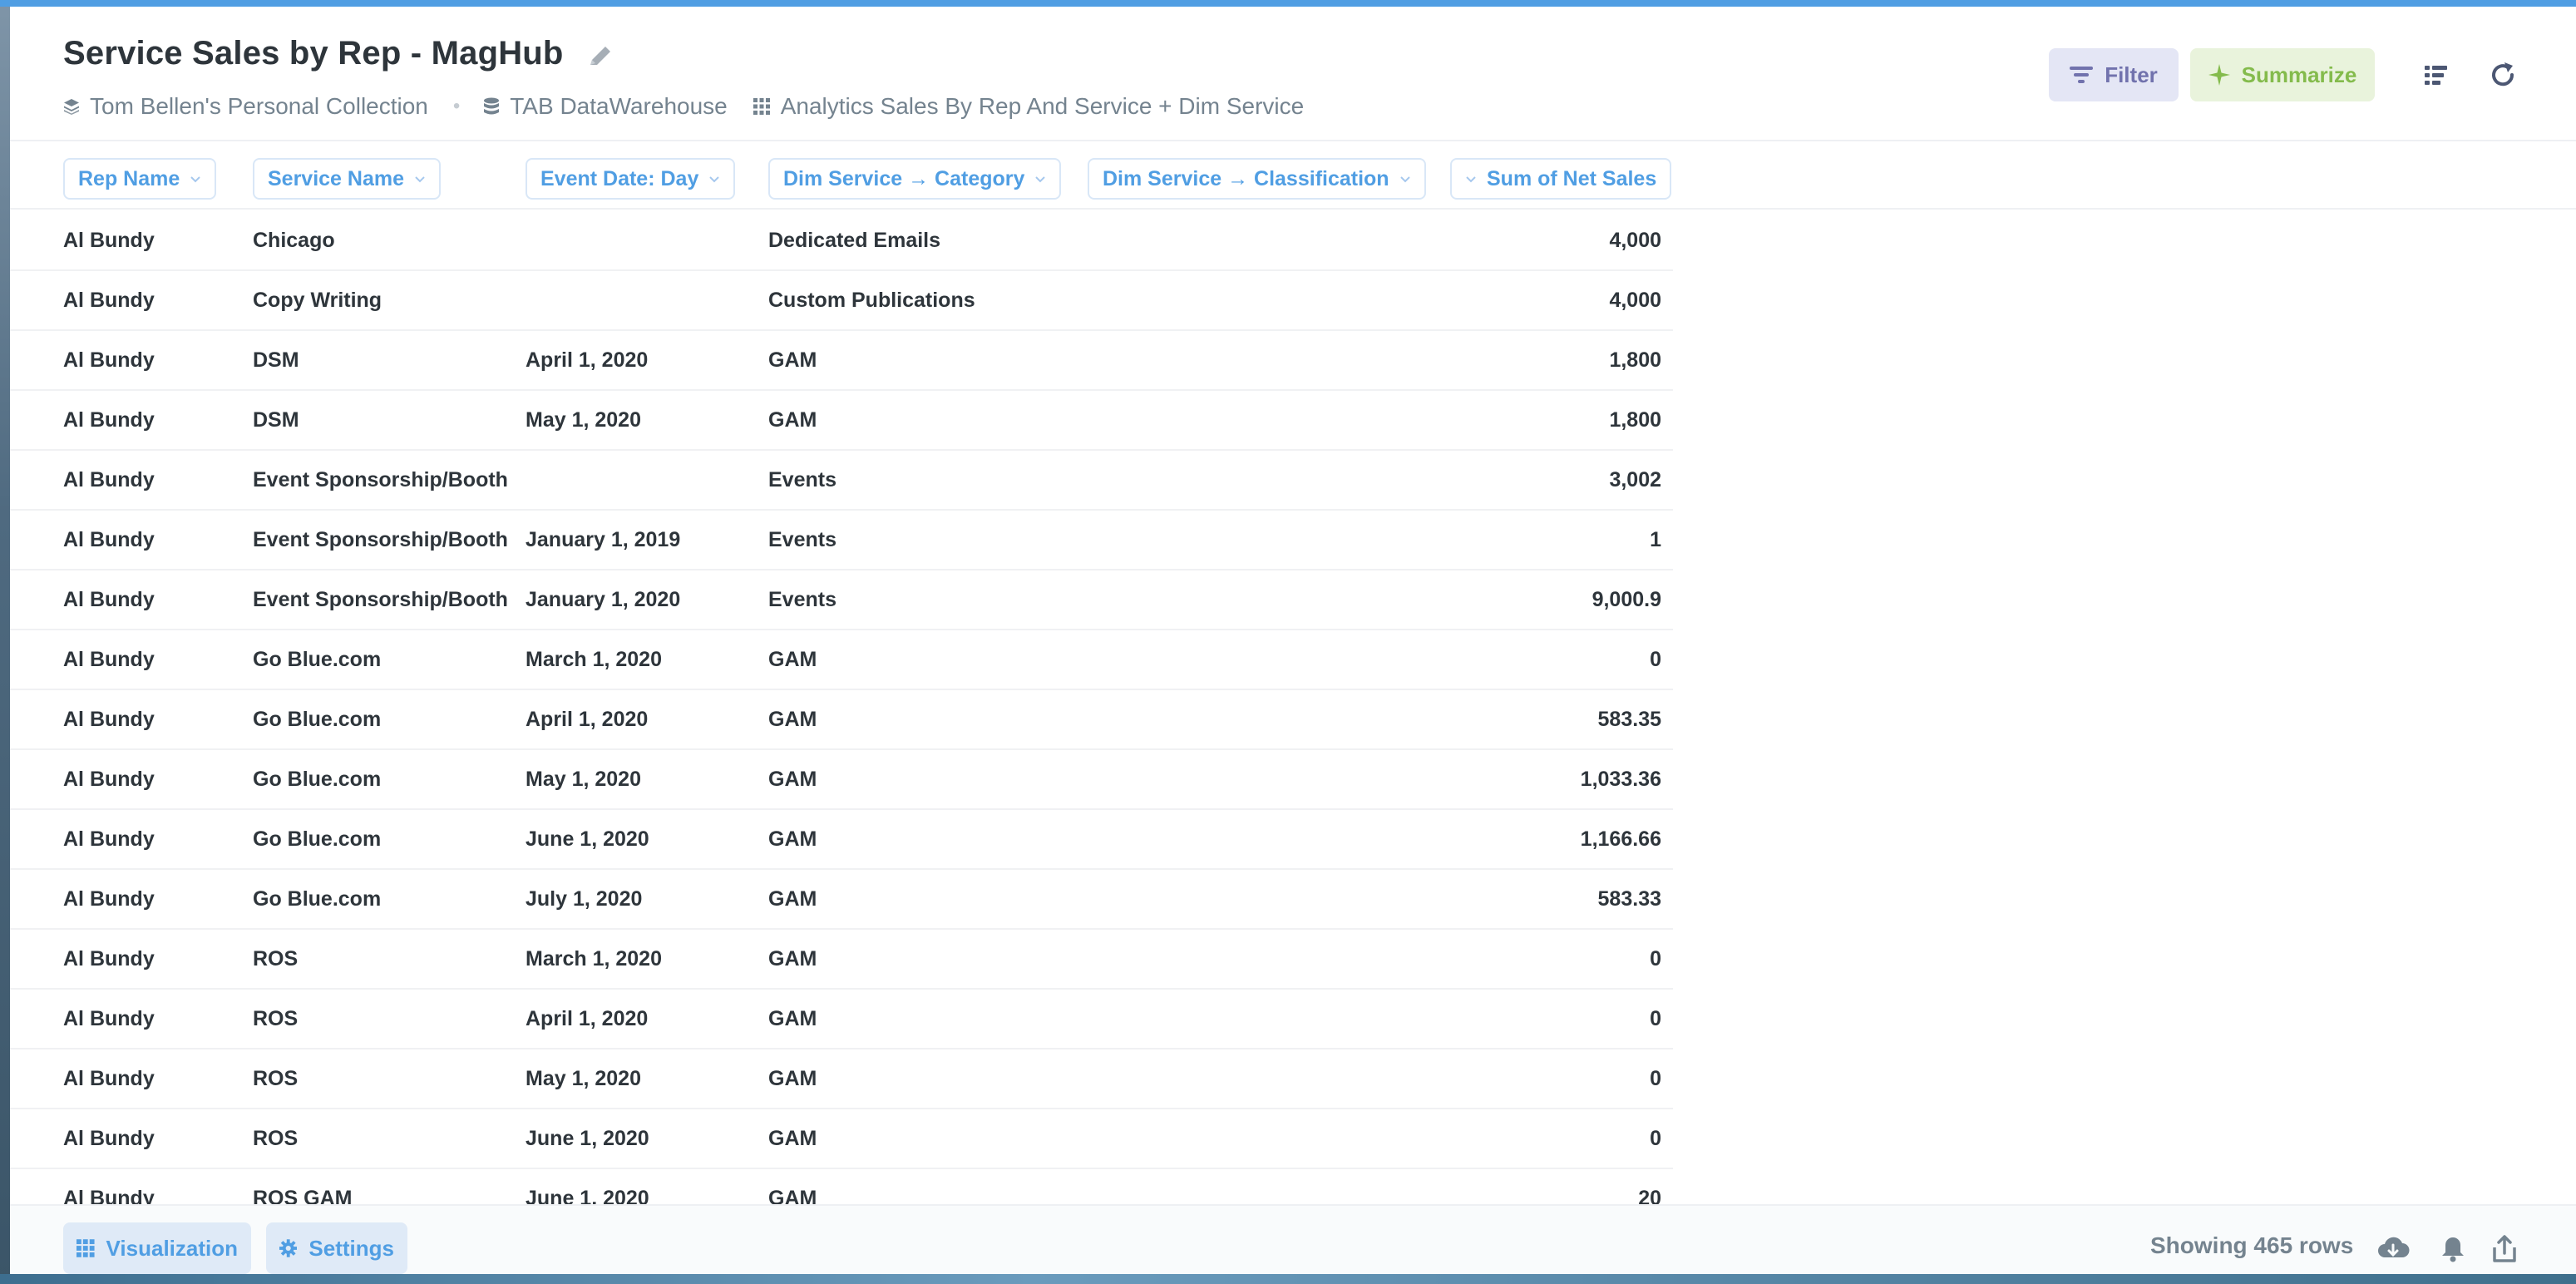 The height and width of the screenshot is (1284, 2576). What do you see at coordinates (1655, 539) in the screenshot?
I see `cell-sum-net-sales: 1` at bounding box center [1655, 539].